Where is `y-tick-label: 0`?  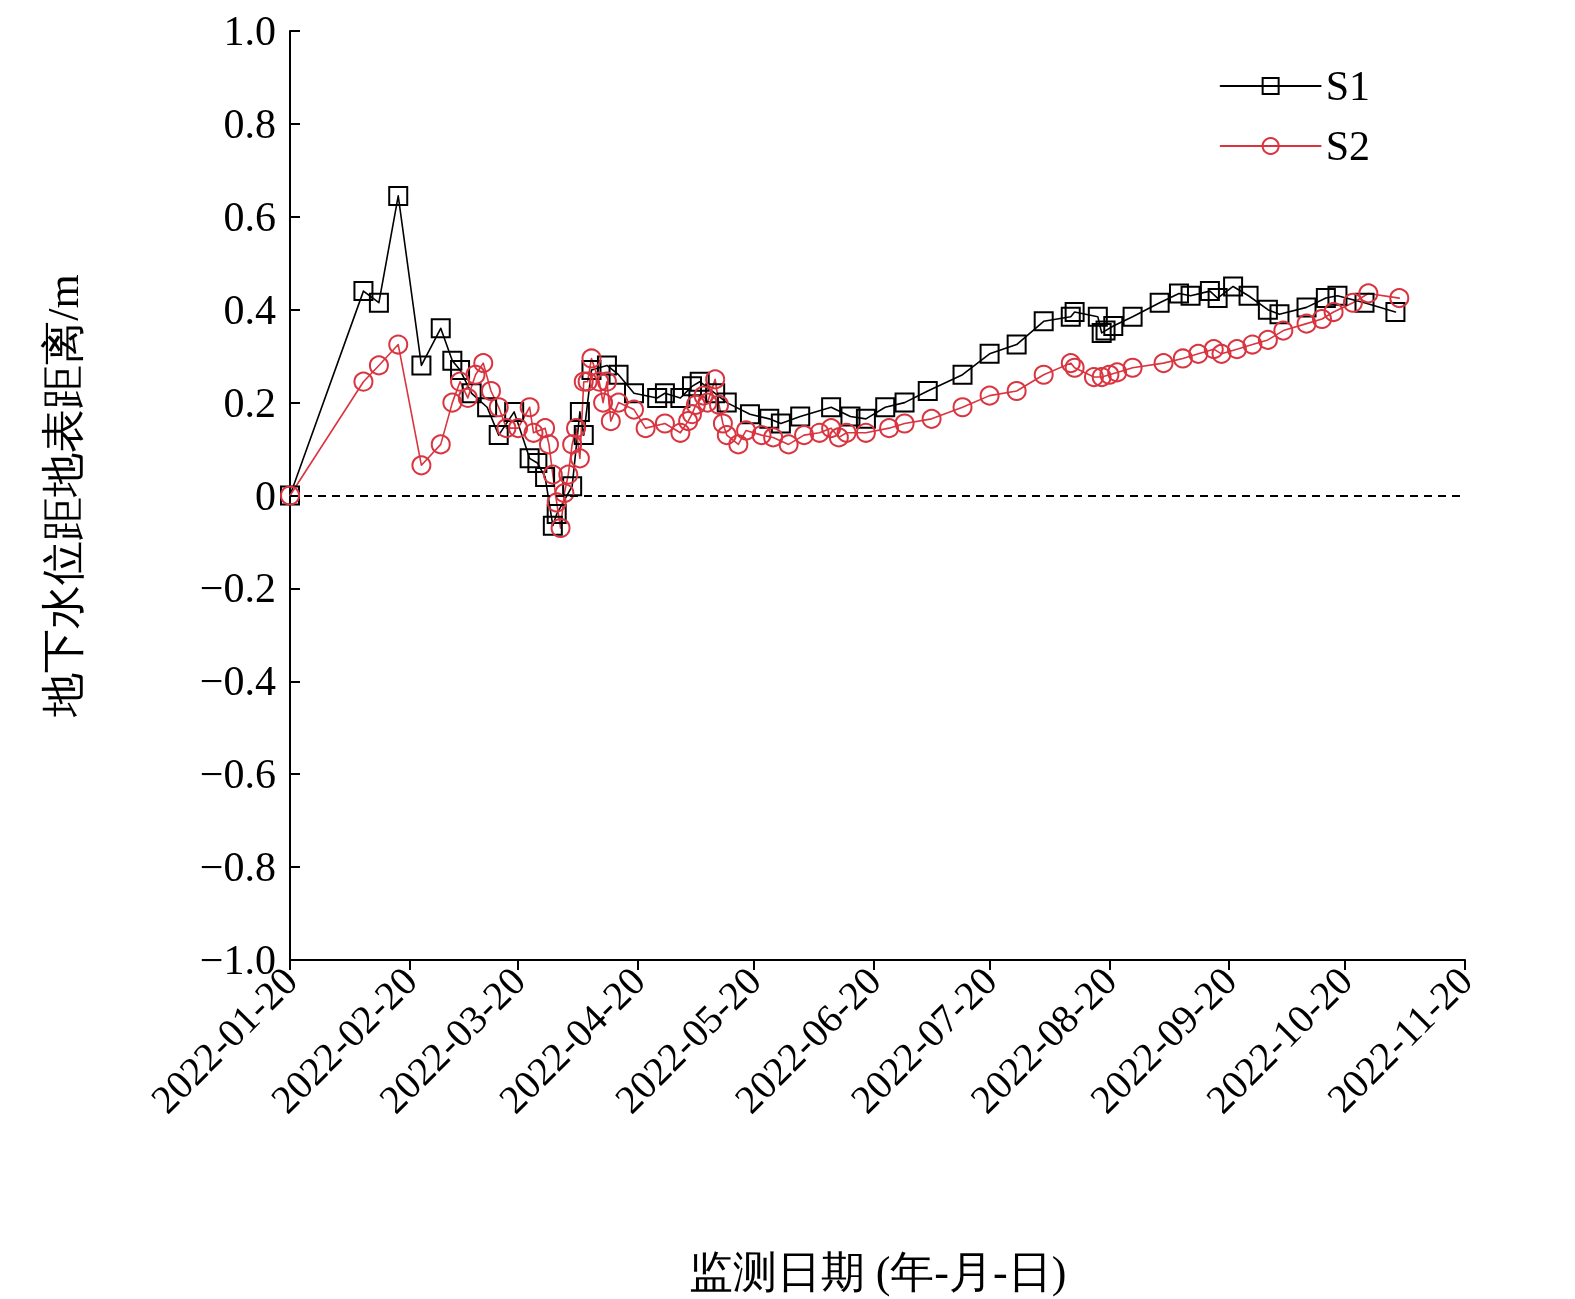
y-tick-label: 0 is located at coordinates (265, 495).